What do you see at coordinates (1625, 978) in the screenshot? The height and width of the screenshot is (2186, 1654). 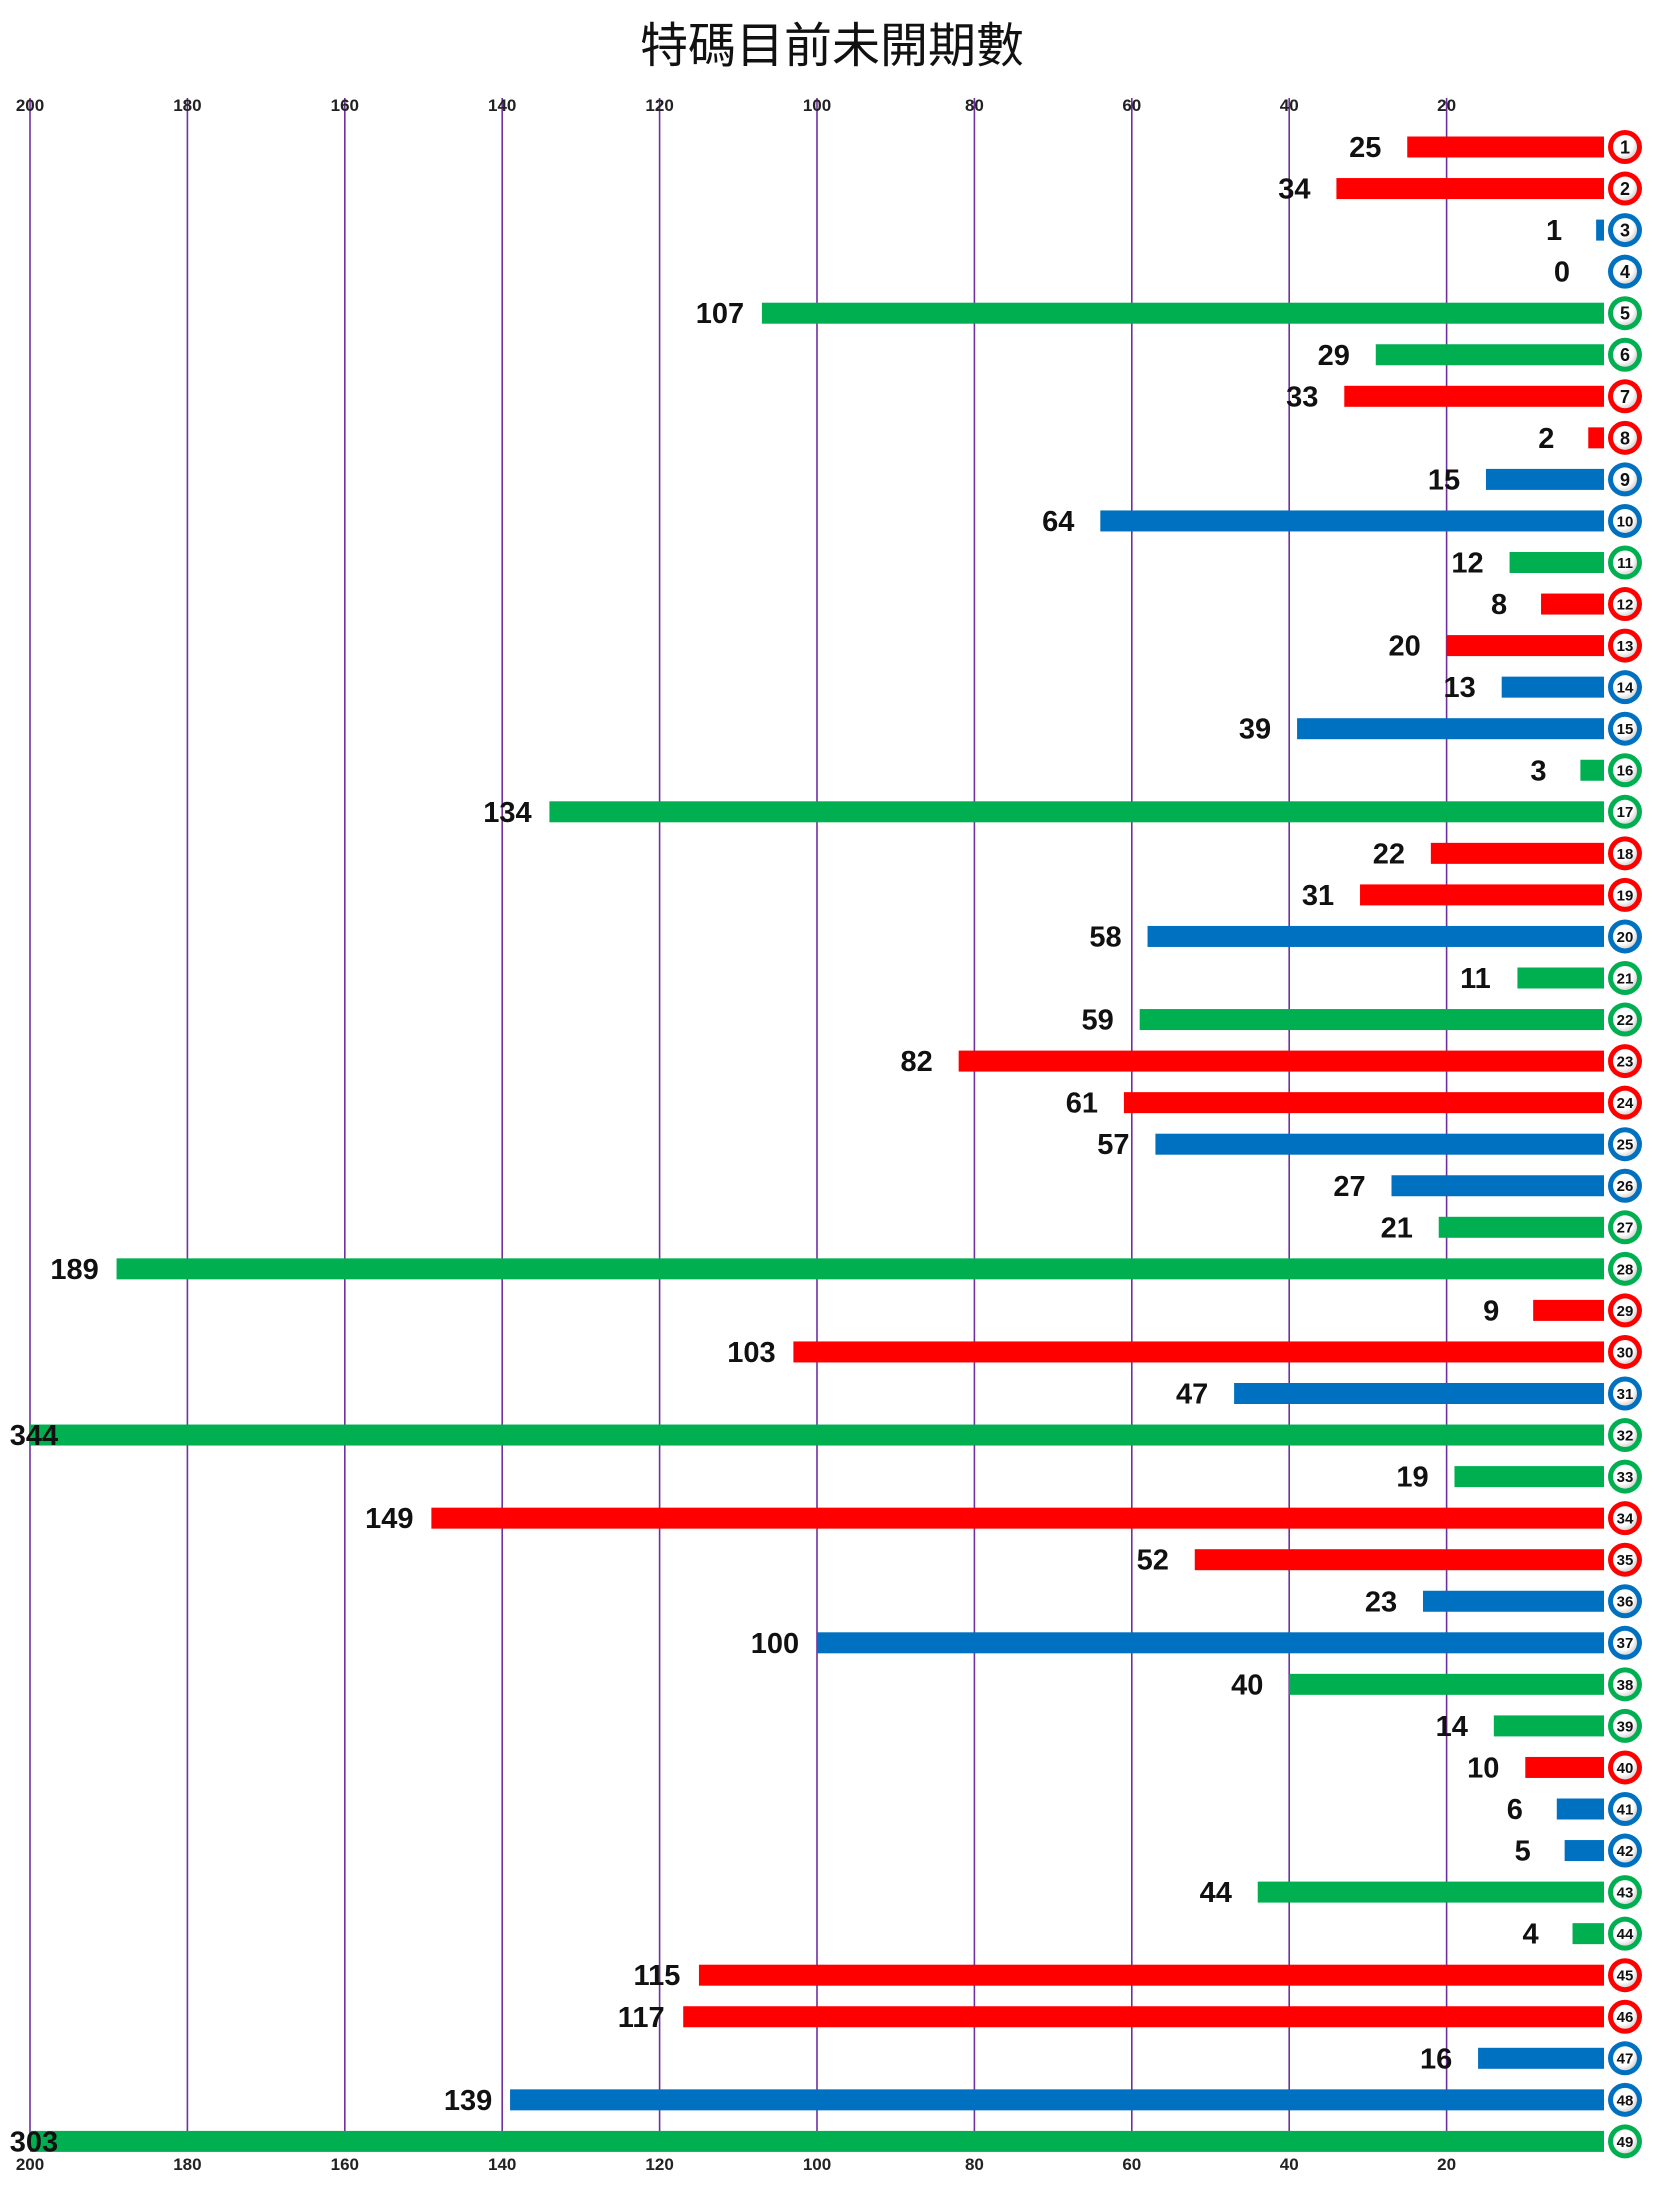 I see `number-ball: 21` at bounding box center [1625, 978].